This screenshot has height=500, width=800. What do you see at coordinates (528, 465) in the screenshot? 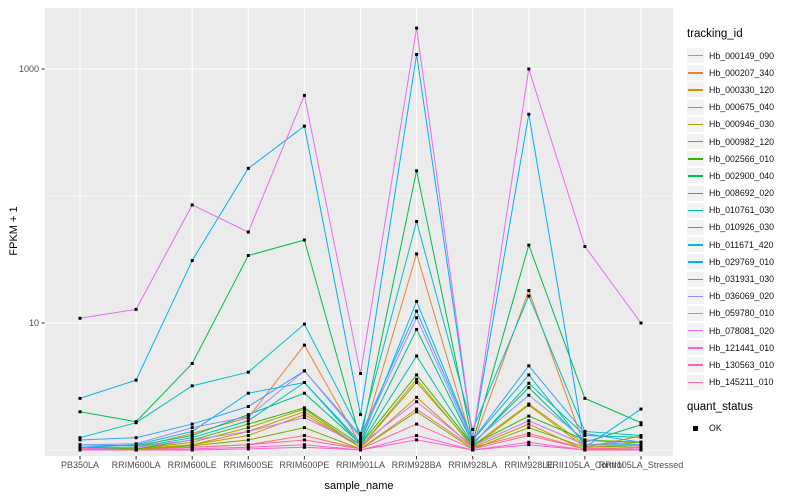
I see `x-tick-label: RRIM928LE` at bounding box center [528, 465].